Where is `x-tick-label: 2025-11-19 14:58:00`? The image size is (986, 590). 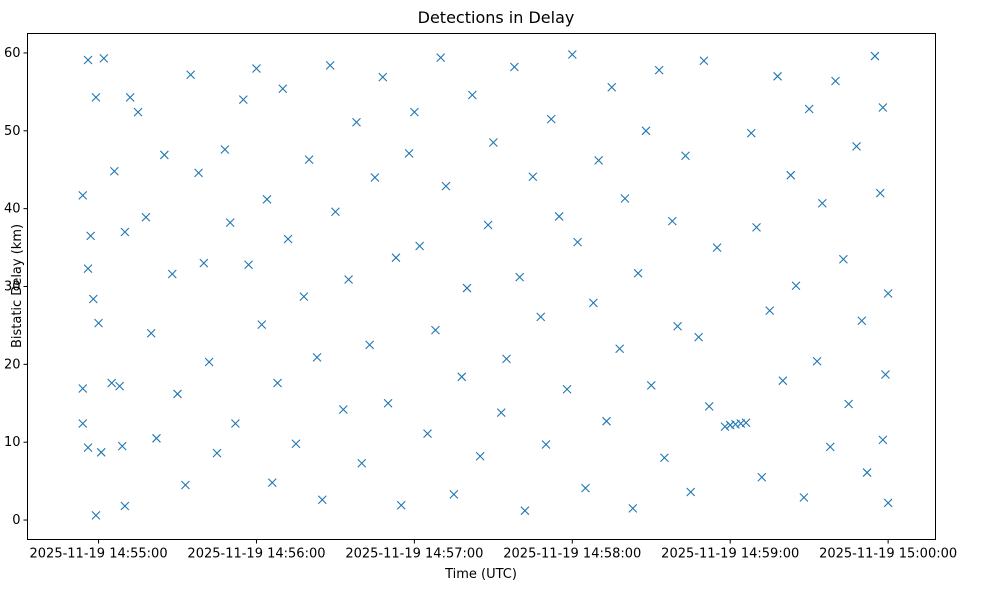 x-tick-label: 2025-11-19 14:58:00 is located at coordinates (572, 554).